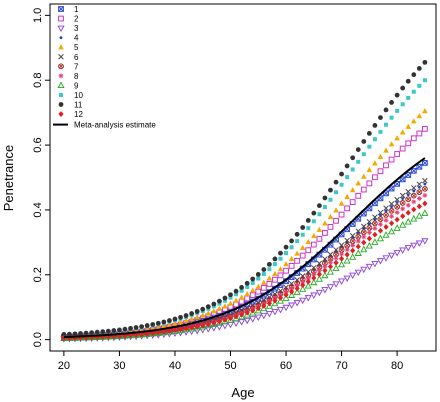 The image size is (440, 402). Describe the element at coordinates (76, 19) in the screenshot. I see `legend-label: 2` at that location.